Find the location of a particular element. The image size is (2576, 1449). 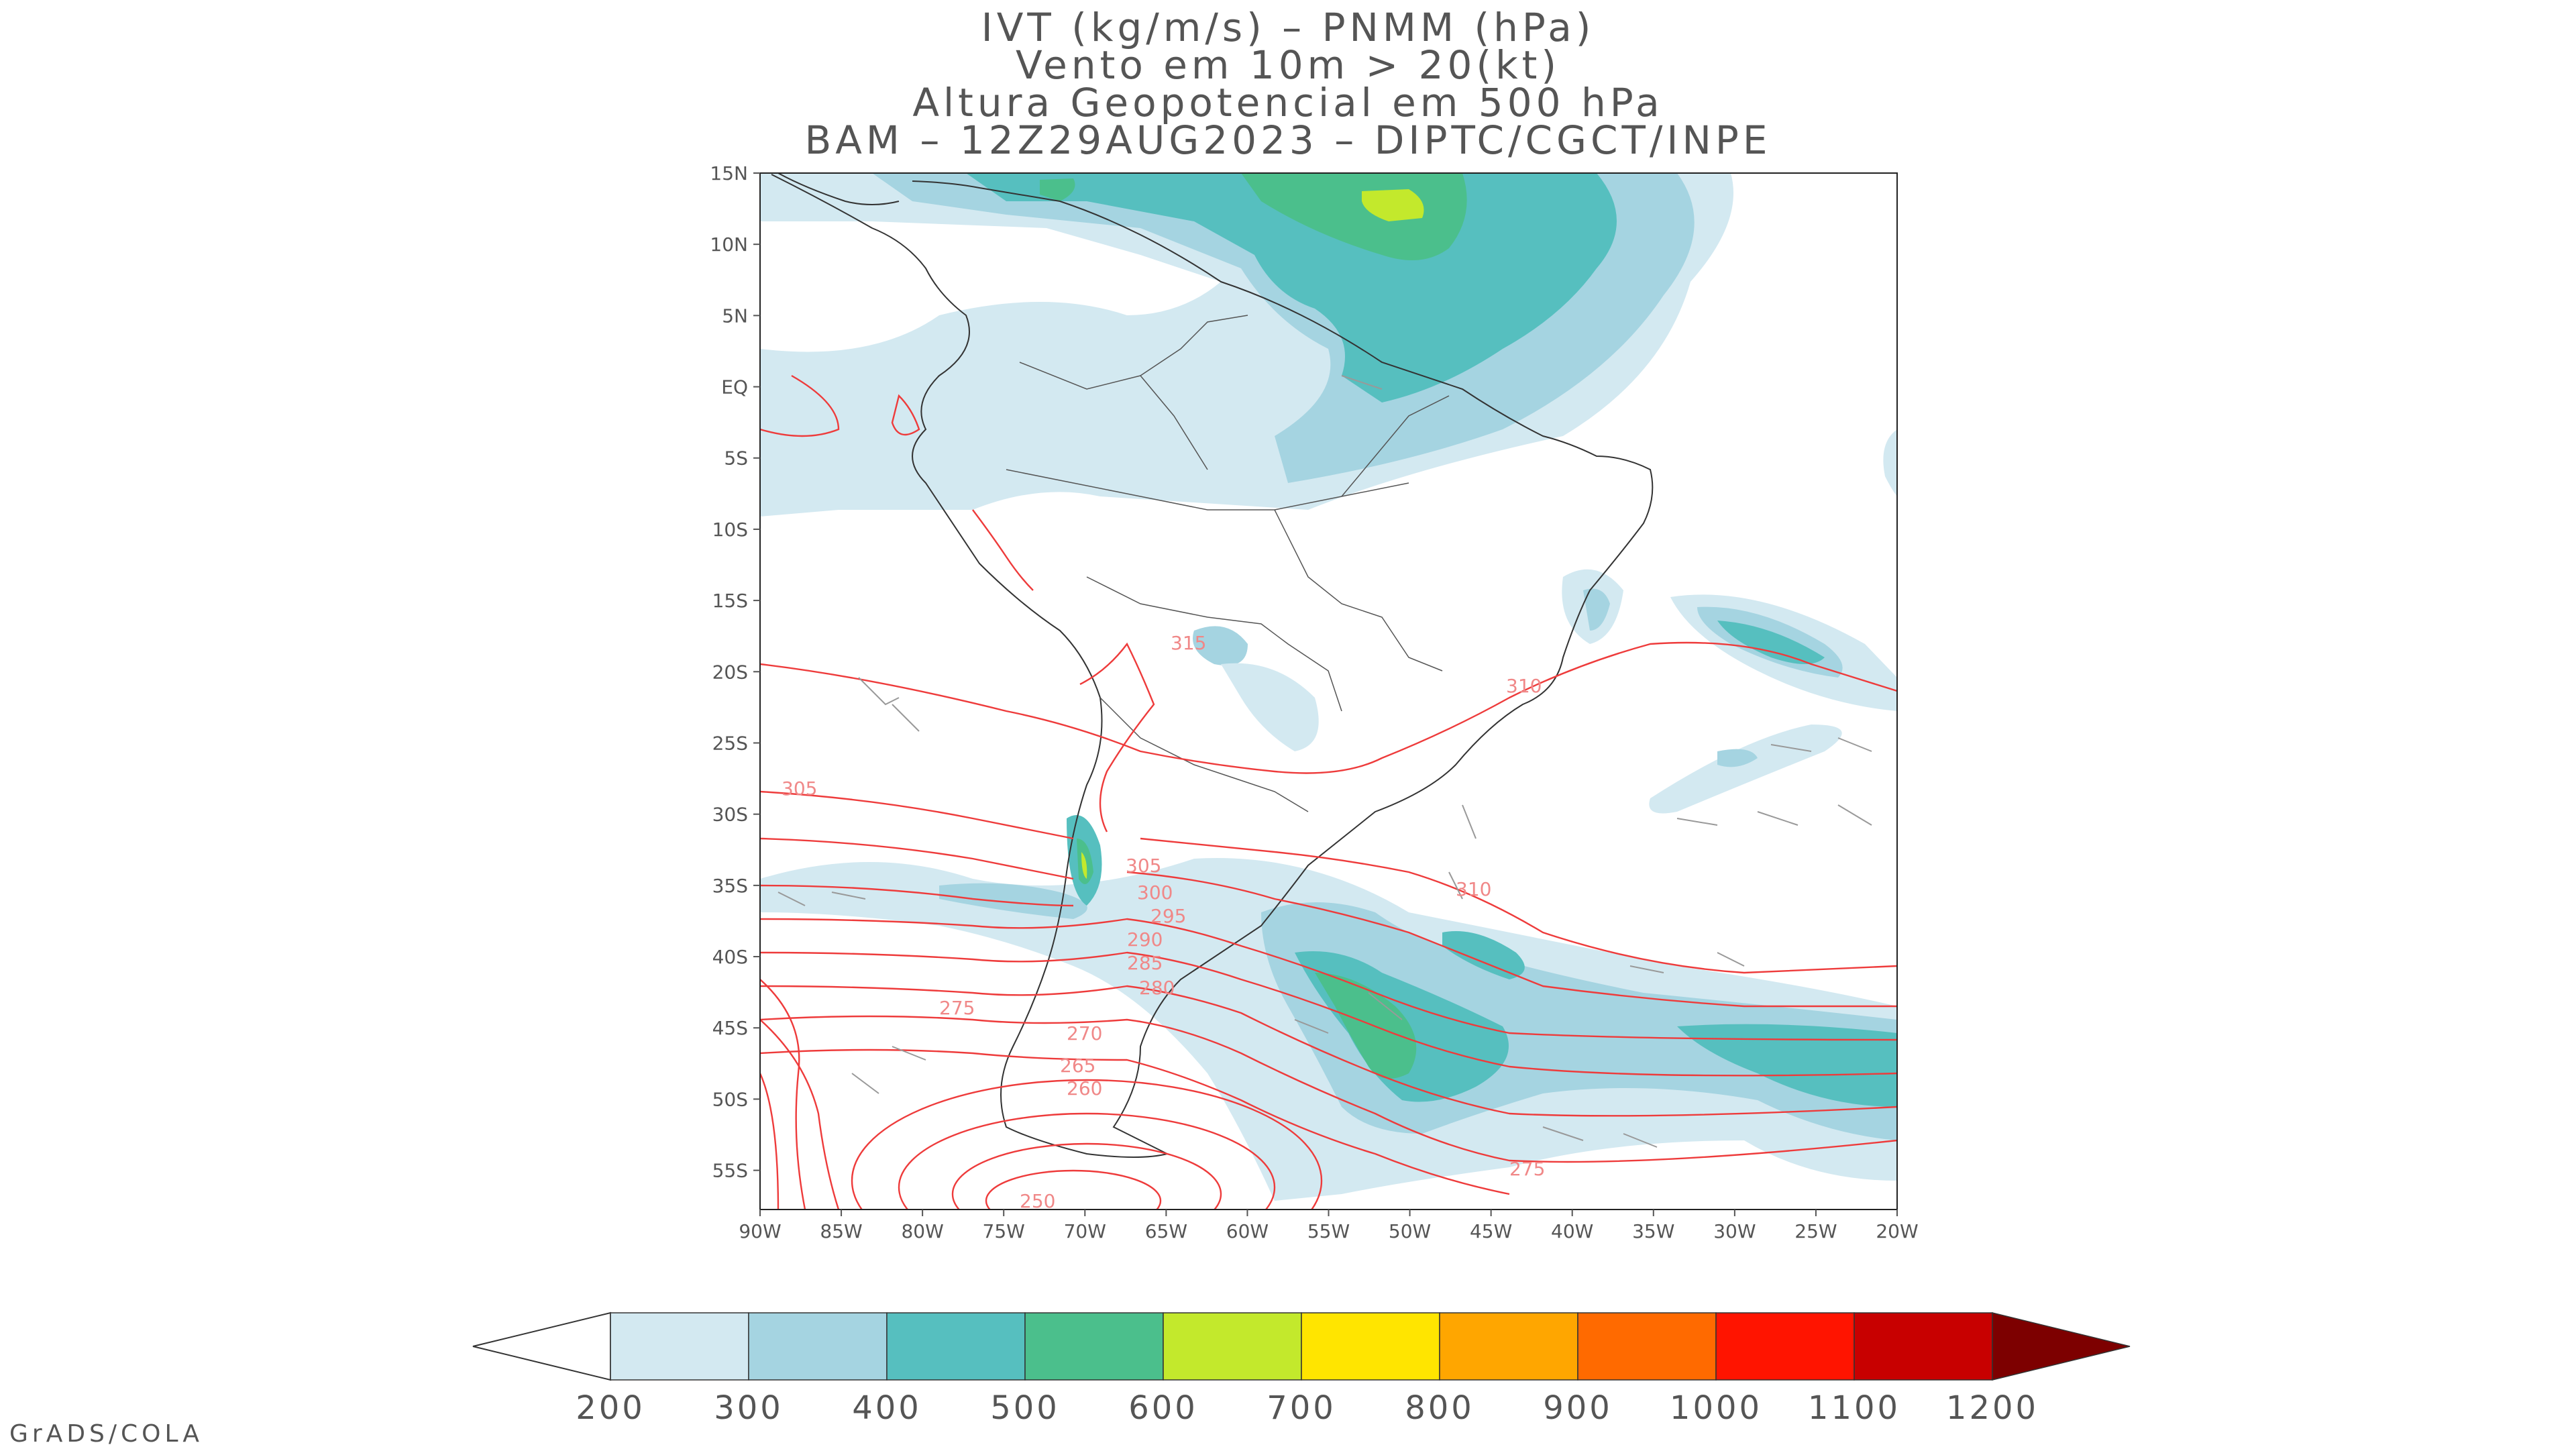

contour-label: 280 is located at coordinates (1157, 988).